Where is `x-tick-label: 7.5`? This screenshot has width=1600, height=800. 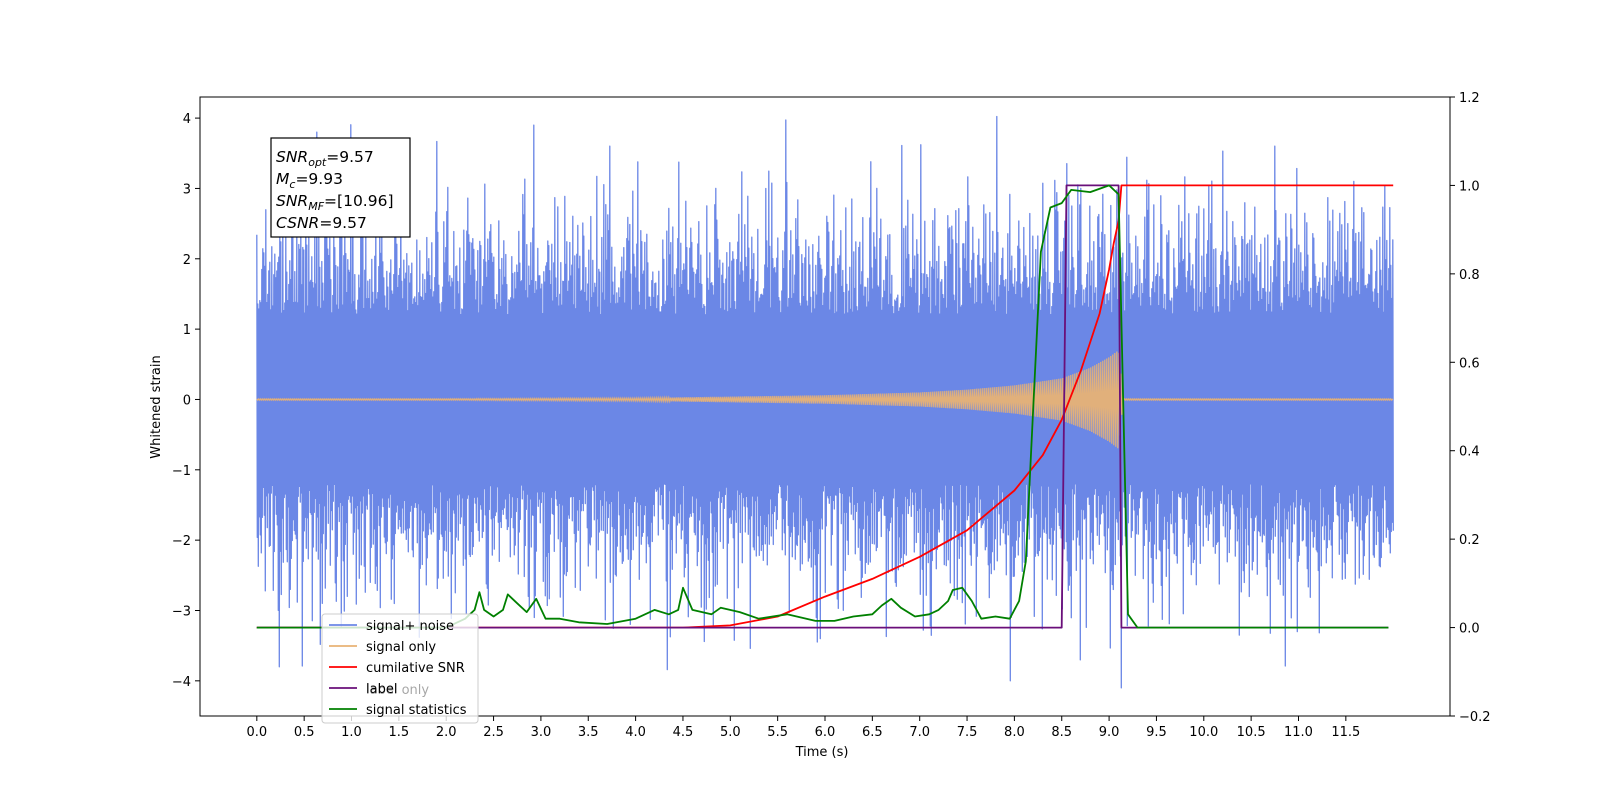 x-tick-label: 7.5 is located at coordinates (967, 732).